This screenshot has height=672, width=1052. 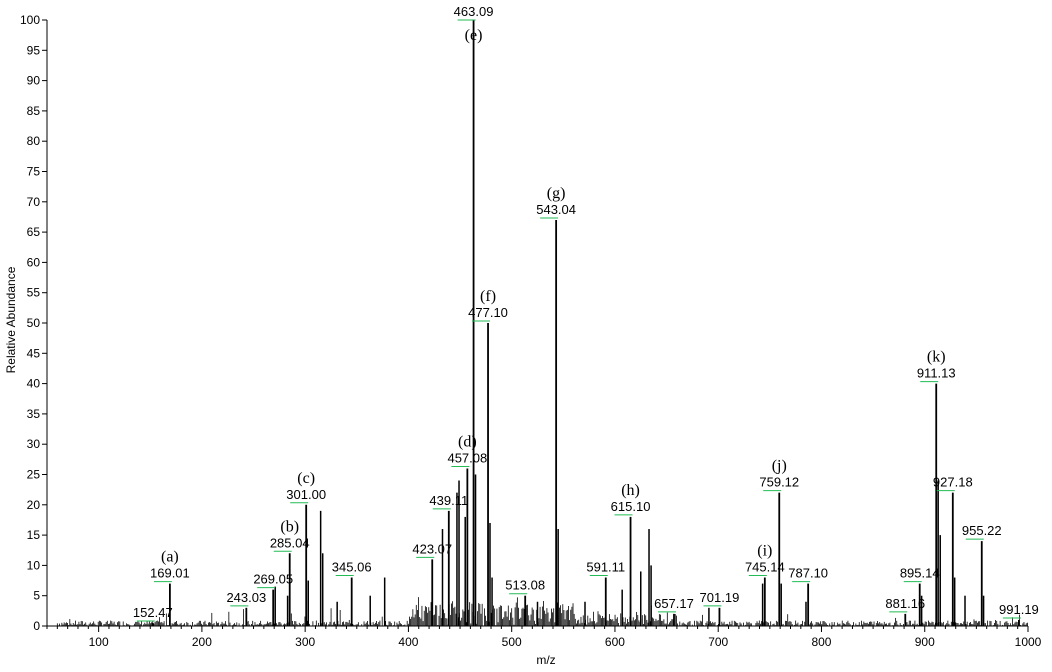 What do you see at coordinates (779, 466) in the screenshot?
I see `peak-letter: (j)` at bounding box center [779, 466].